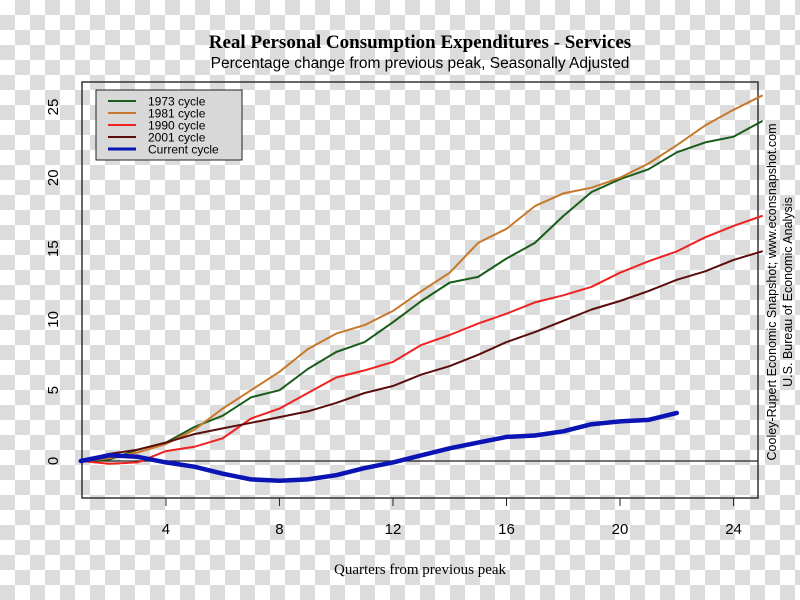  Describe the element at coordinates (177, 114) in the screenshot. I see `legend-label: 1981 cycle` at that location.